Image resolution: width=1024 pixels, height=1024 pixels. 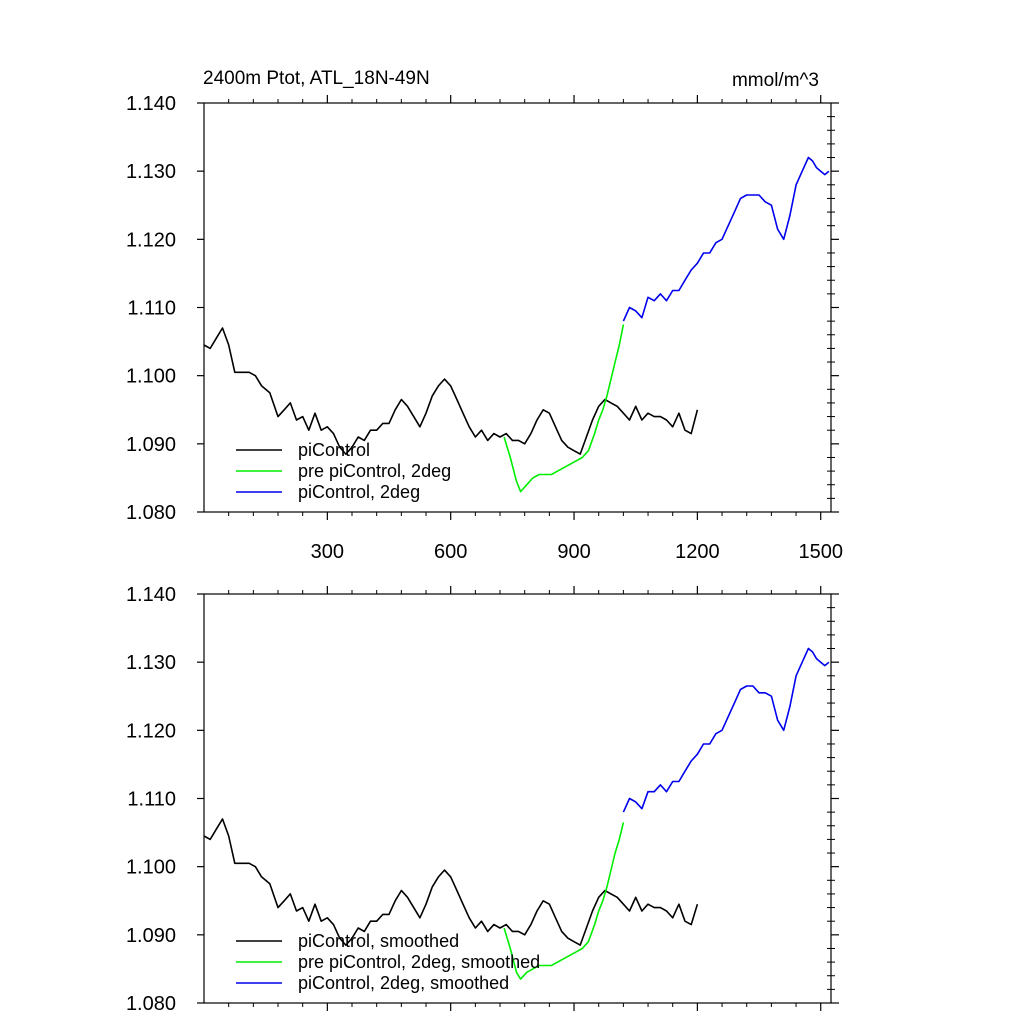 What do you see at coordinates (573, 552) in the screenshot?
I see `x-tick-label: 900` at bounding box center [573, 552].